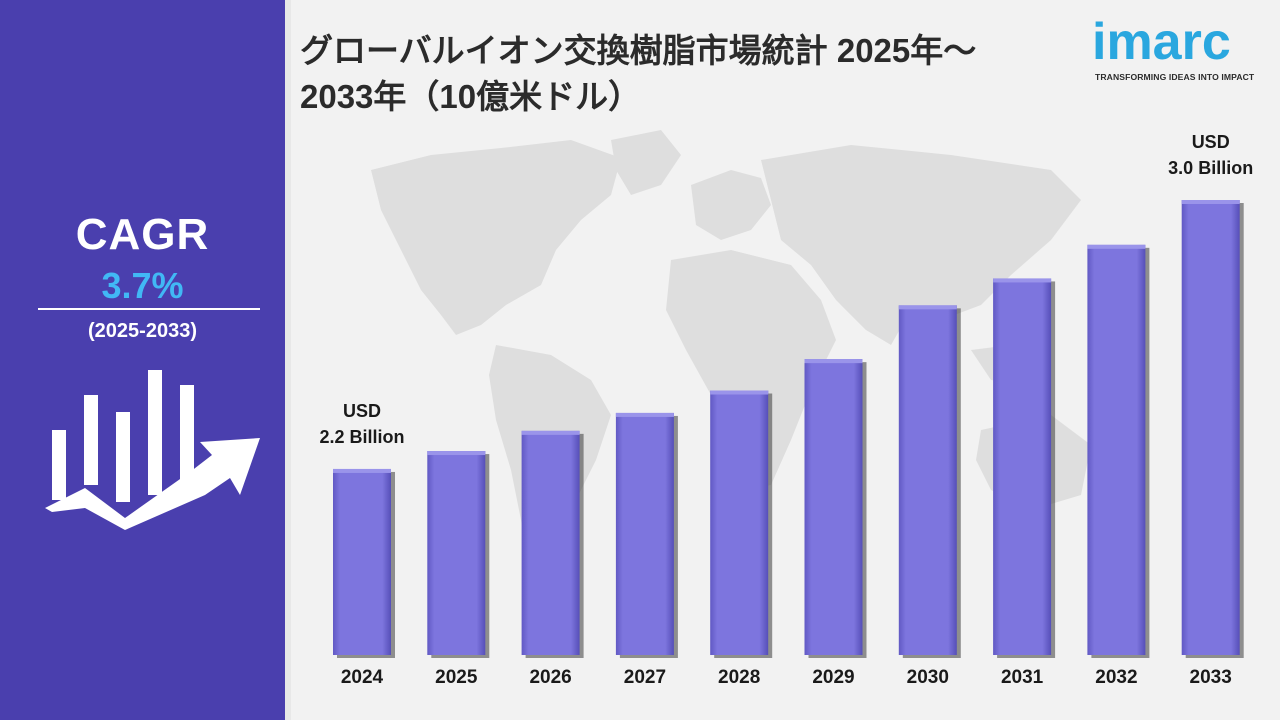 Image resolution: width=1280 pixels, height=720 pixels. What do you see at coordinates (471, 96) in the screenshot?
I see `title-line-2: 2033年（10億米ドル）` at bounding box center [471, 96].